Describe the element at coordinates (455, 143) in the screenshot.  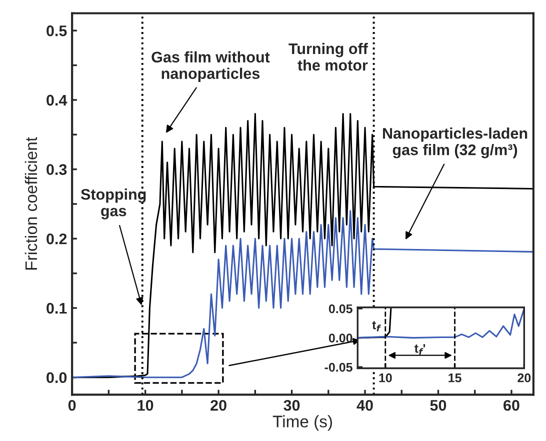
I see `annotation: Nanoparticles-laden gas film (32 g/m³)` at that location.